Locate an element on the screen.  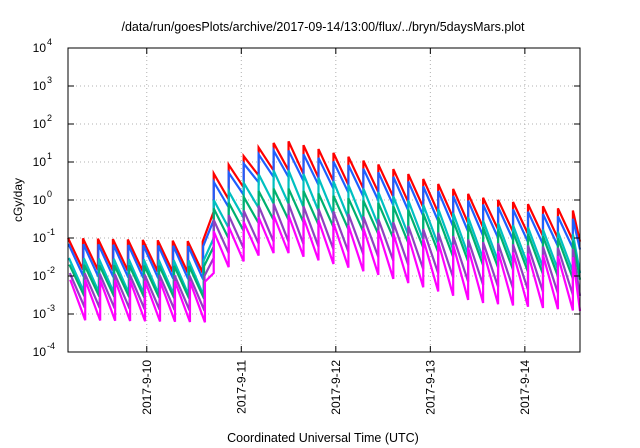
y-tick-exponent: 4 is located at coordinates (49, 42).